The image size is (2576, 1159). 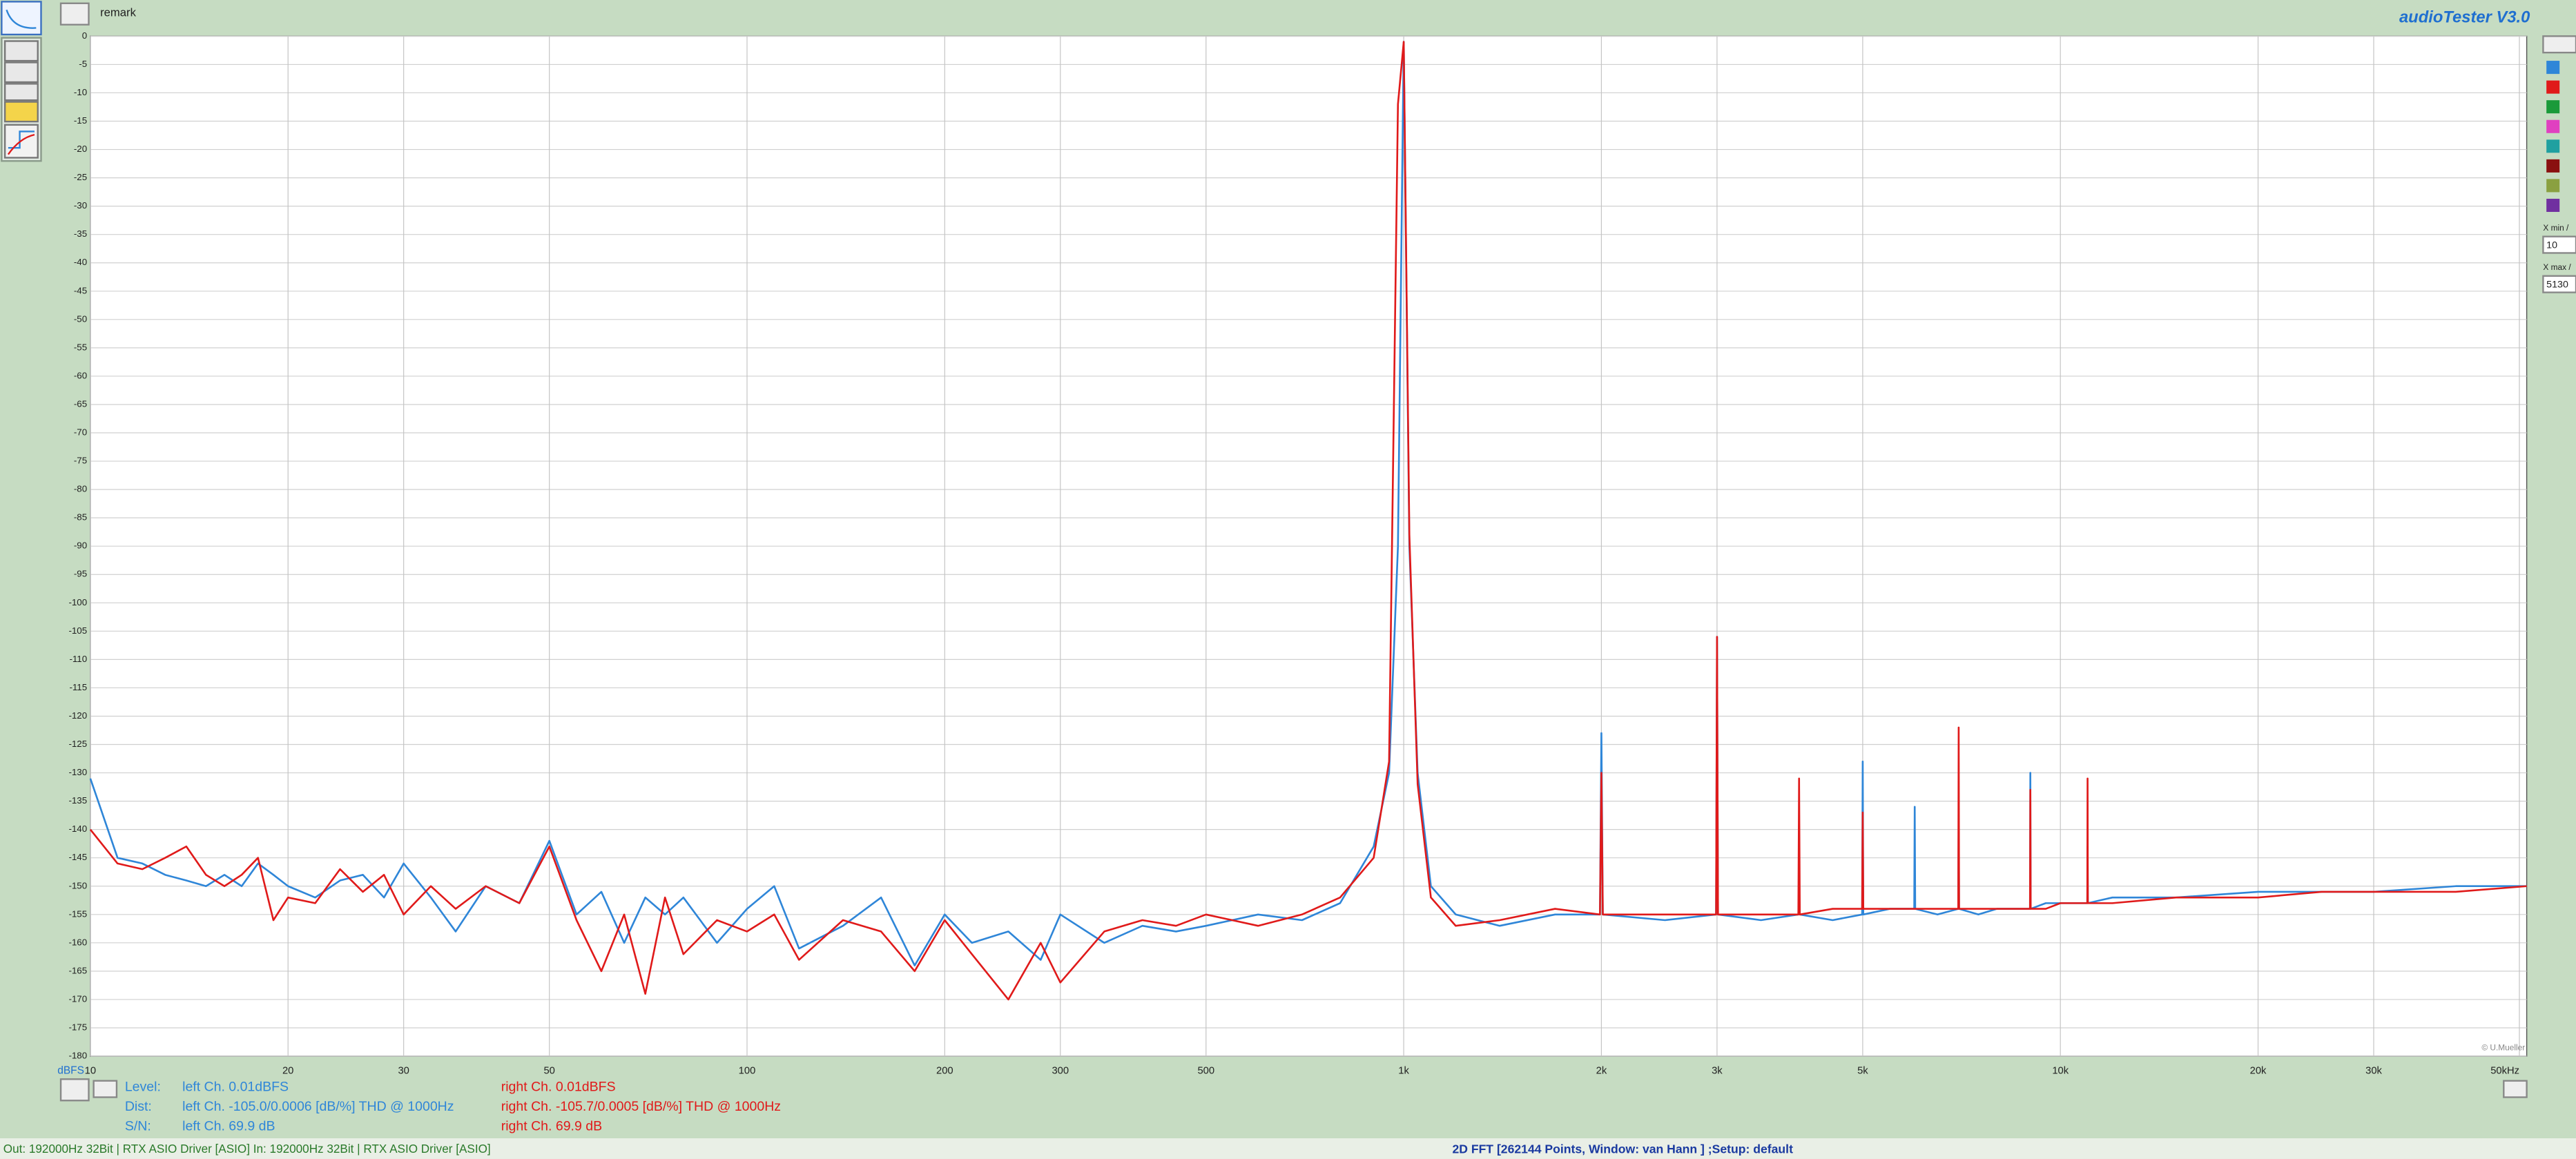 I want to click on copyright: © U.Mueller, so click(x=2503, y=1047).